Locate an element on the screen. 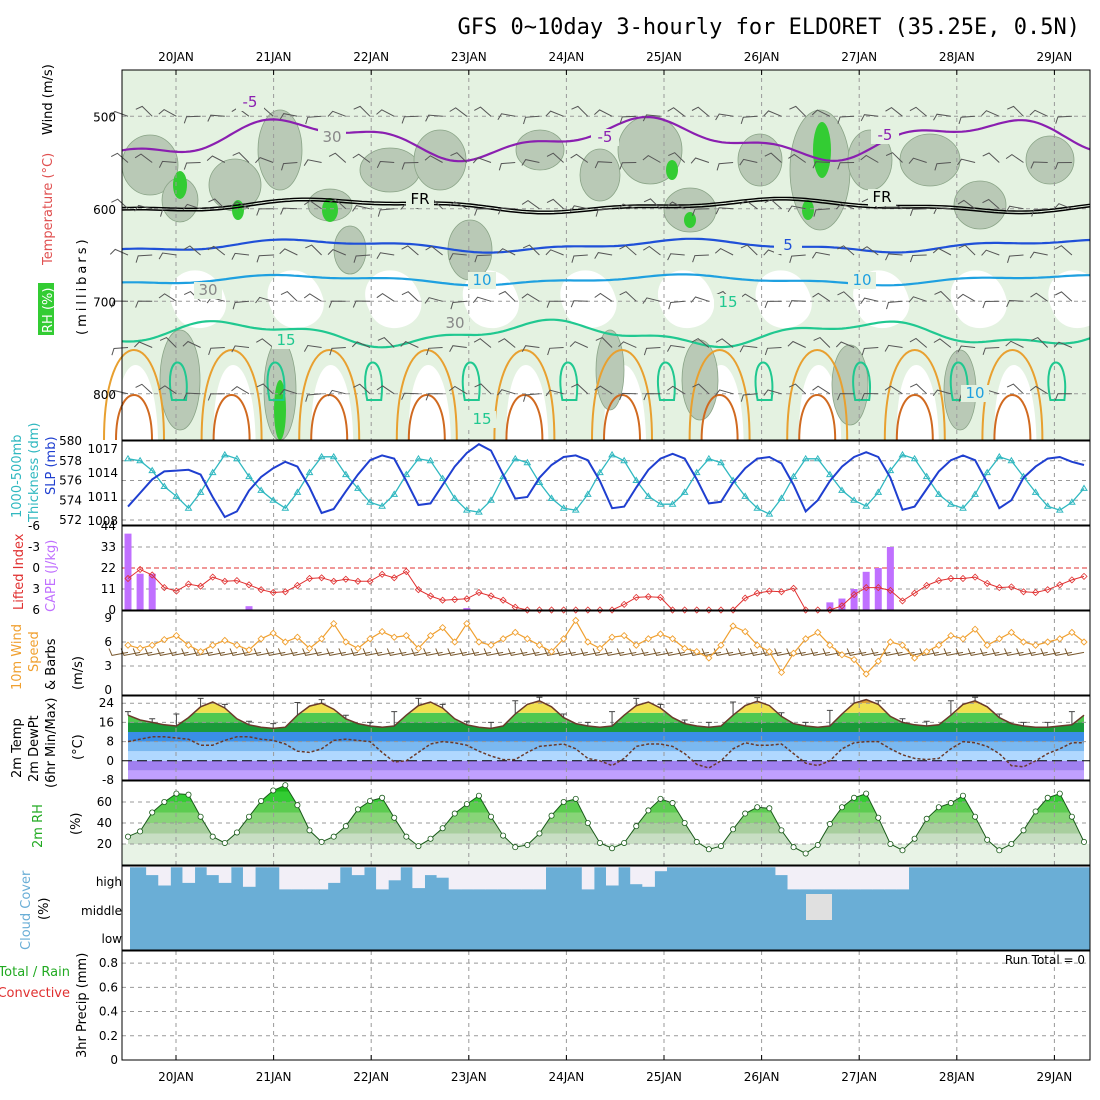 The image size is (1100, 1100). wind-label: Wind (m/s) is located at coordinates (48, 99).